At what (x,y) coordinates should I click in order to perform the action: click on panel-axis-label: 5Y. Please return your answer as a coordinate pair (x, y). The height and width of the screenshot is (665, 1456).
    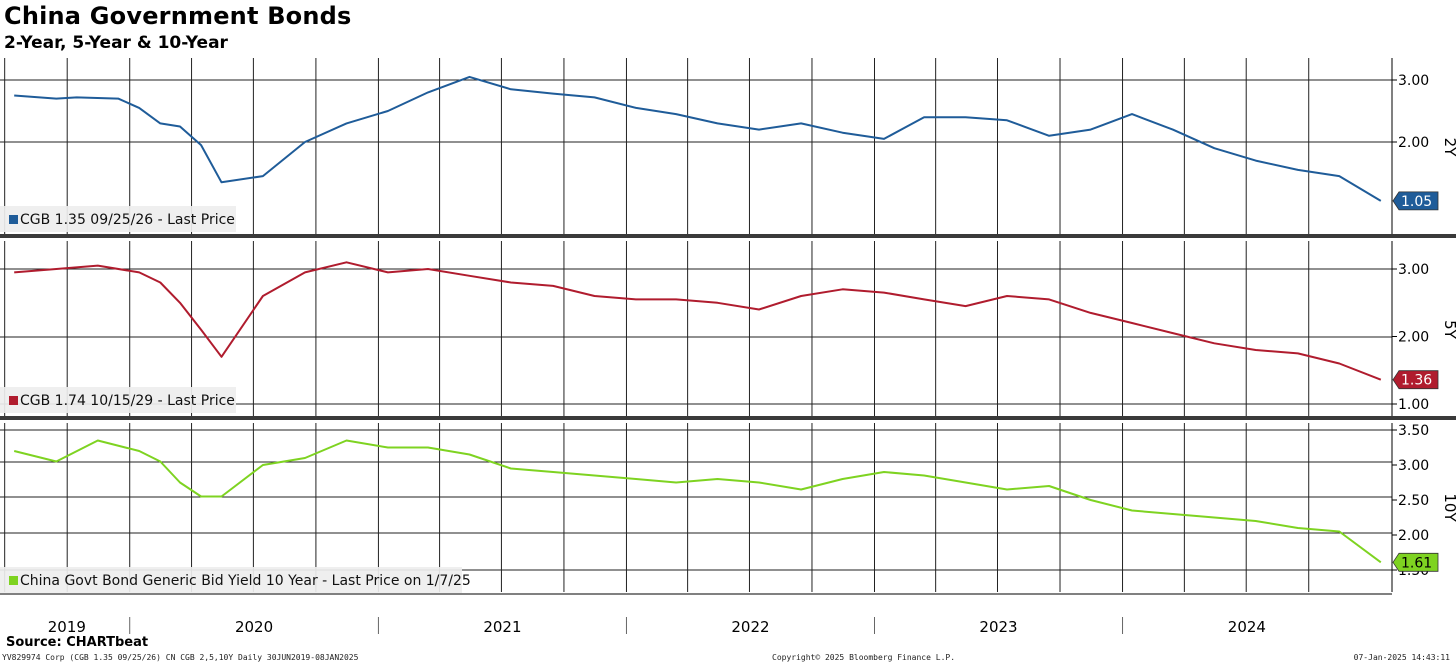
    Looking at the image, I should click on (1448, 330).